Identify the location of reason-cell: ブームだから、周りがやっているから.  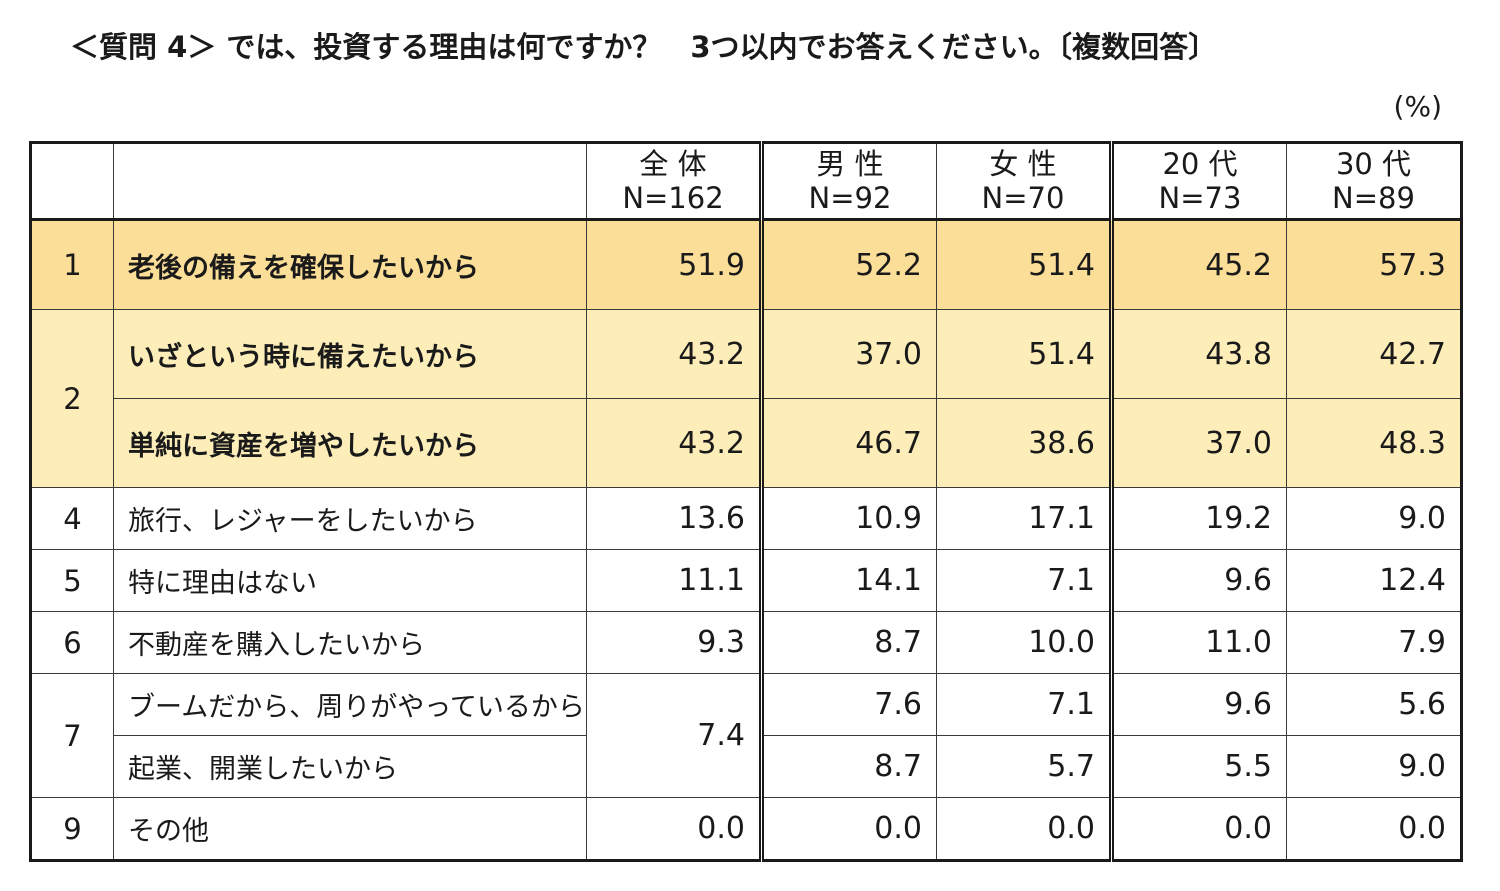
(350, 704).